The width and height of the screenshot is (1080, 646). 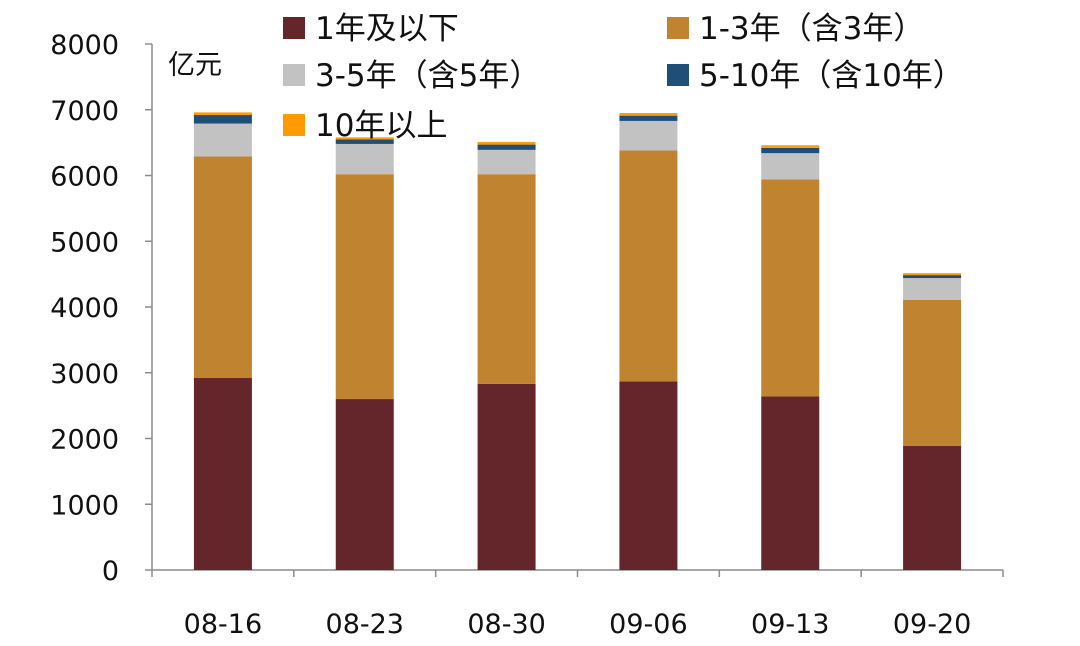 I want to click on legend-item: 3-5年（含5年）, so click(x=411, y=76).